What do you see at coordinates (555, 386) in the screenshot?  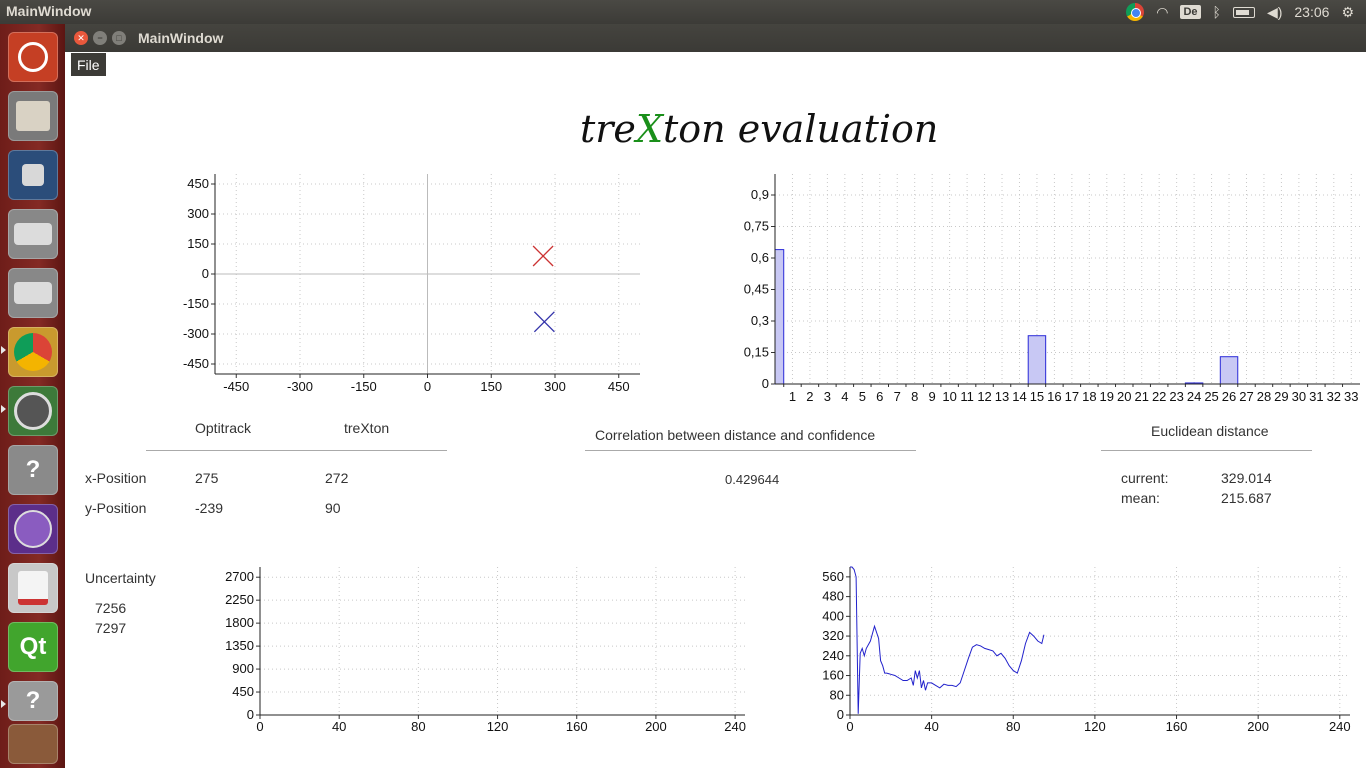 I see `x-tick-label: 300` at bounding box center [555, 386].